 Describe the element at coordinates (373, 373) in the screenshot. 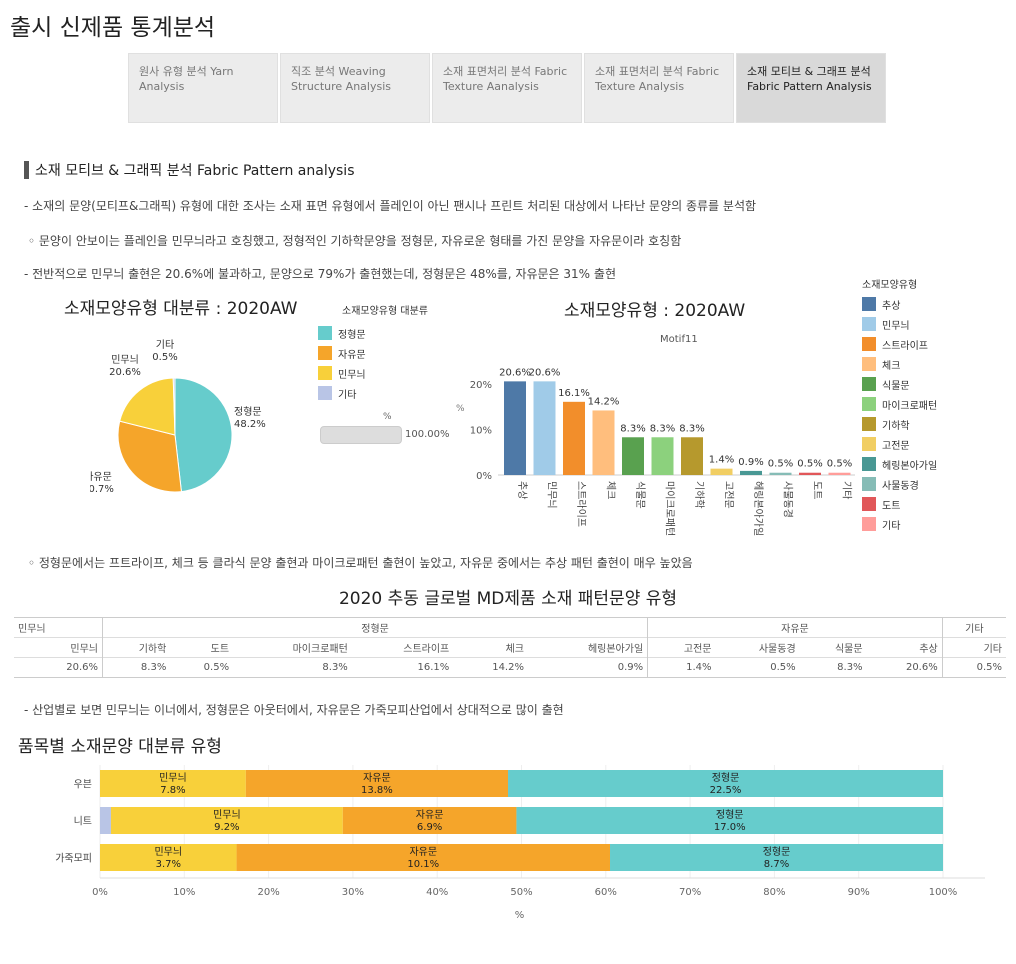

I see `pie-legend-item: 민무늬` at that location.